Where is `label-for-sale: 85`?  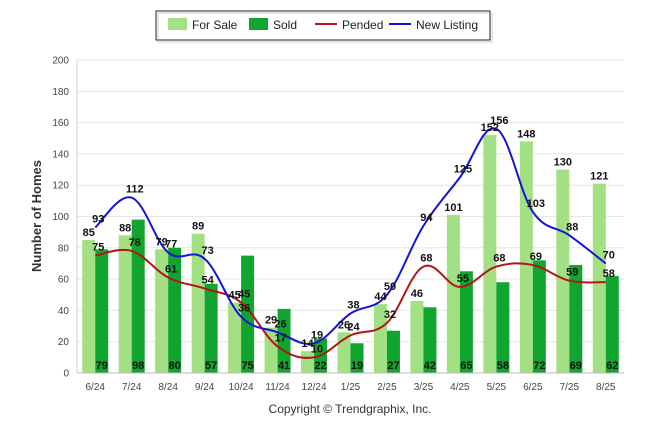 label-for-sale: 85 is located at coordinates (89, 233).